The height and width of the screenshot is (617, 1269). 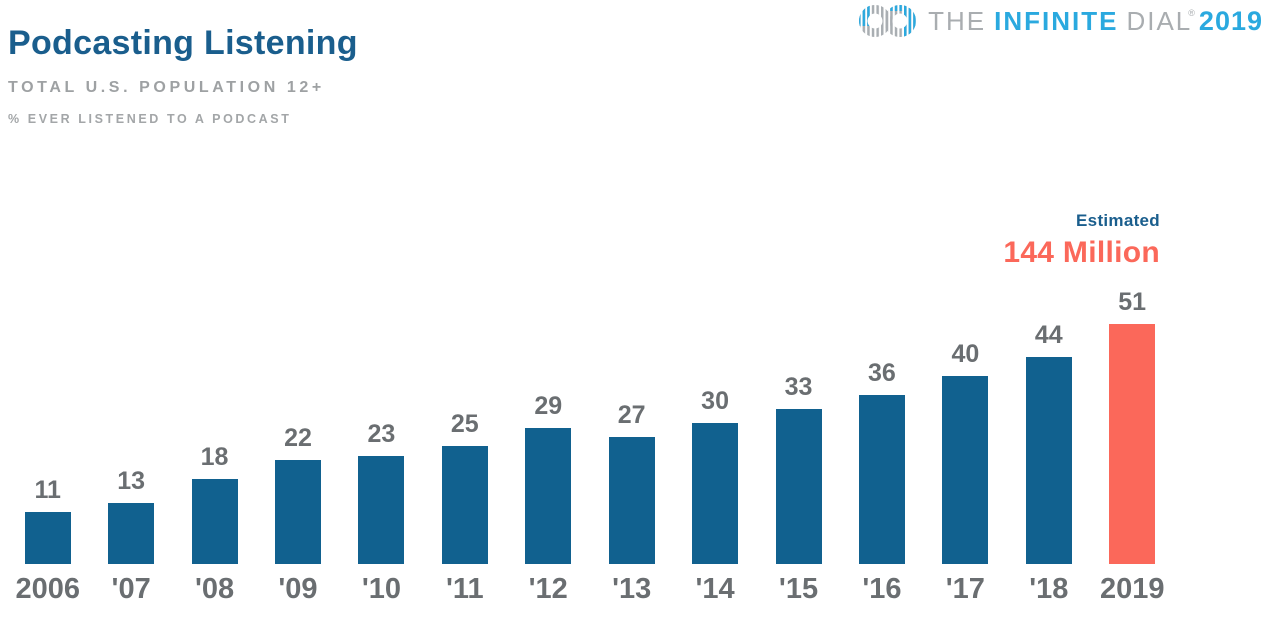 I want to click on bar-value-label: 23, so click(x=381, y=434).